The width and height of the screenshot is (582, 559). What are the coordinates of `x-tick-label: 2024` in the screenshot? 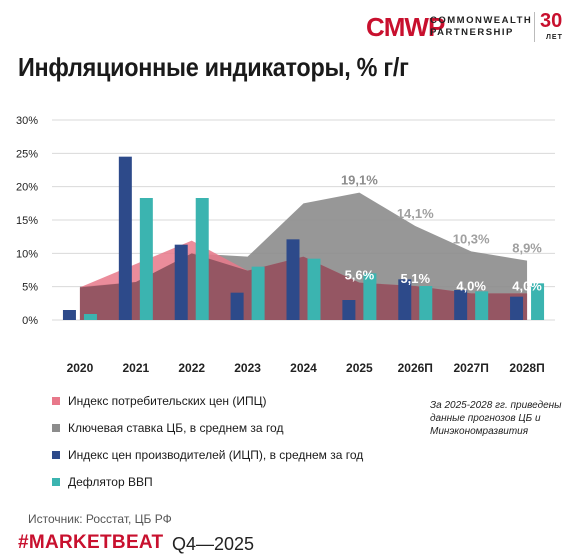 It's located at (303, 368).